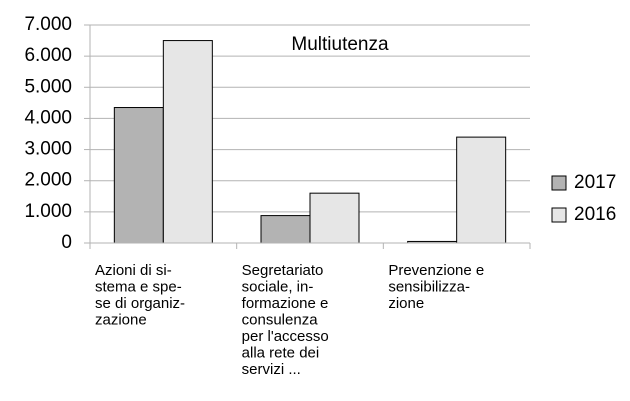 The width and height of the screenshot is (630, 401). I want to click on y-tick-label: 1.000, so click(48, 211).